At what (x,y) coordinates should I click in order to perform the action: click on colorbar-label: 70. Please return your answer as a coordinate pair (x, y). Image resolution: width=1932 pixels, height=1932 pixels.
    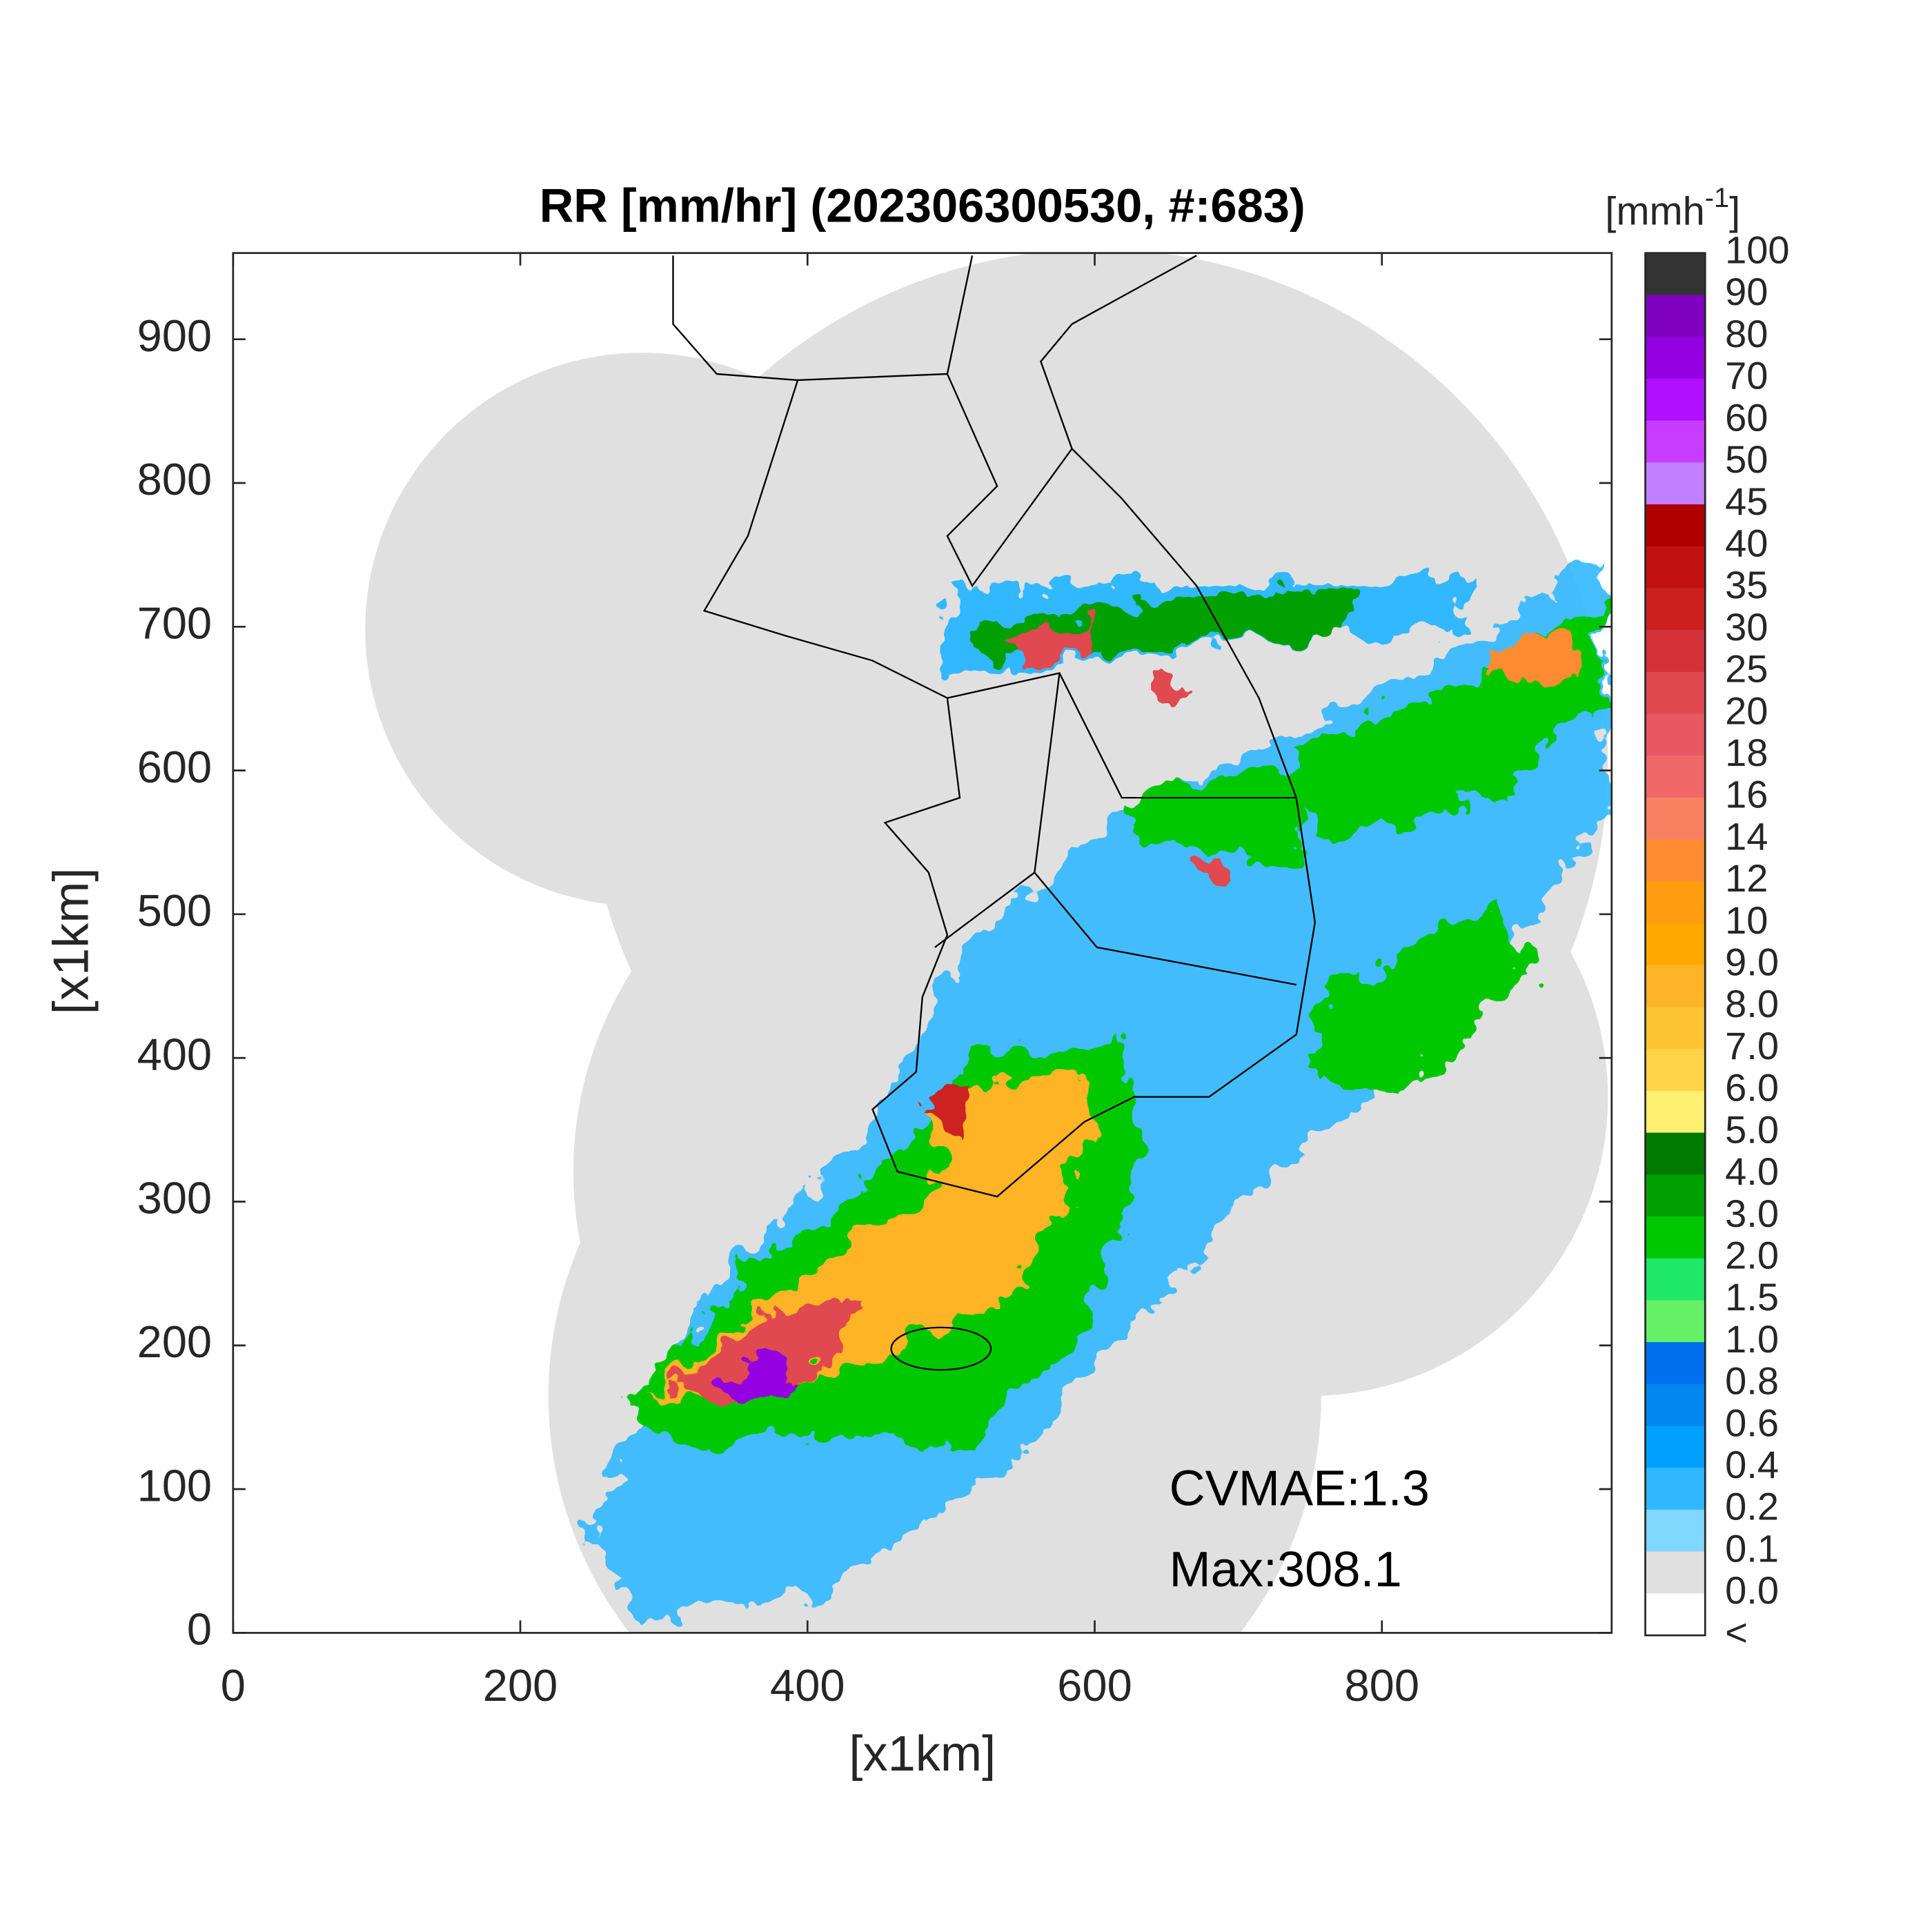
    Looking at the image, I should click on (1746, 375).